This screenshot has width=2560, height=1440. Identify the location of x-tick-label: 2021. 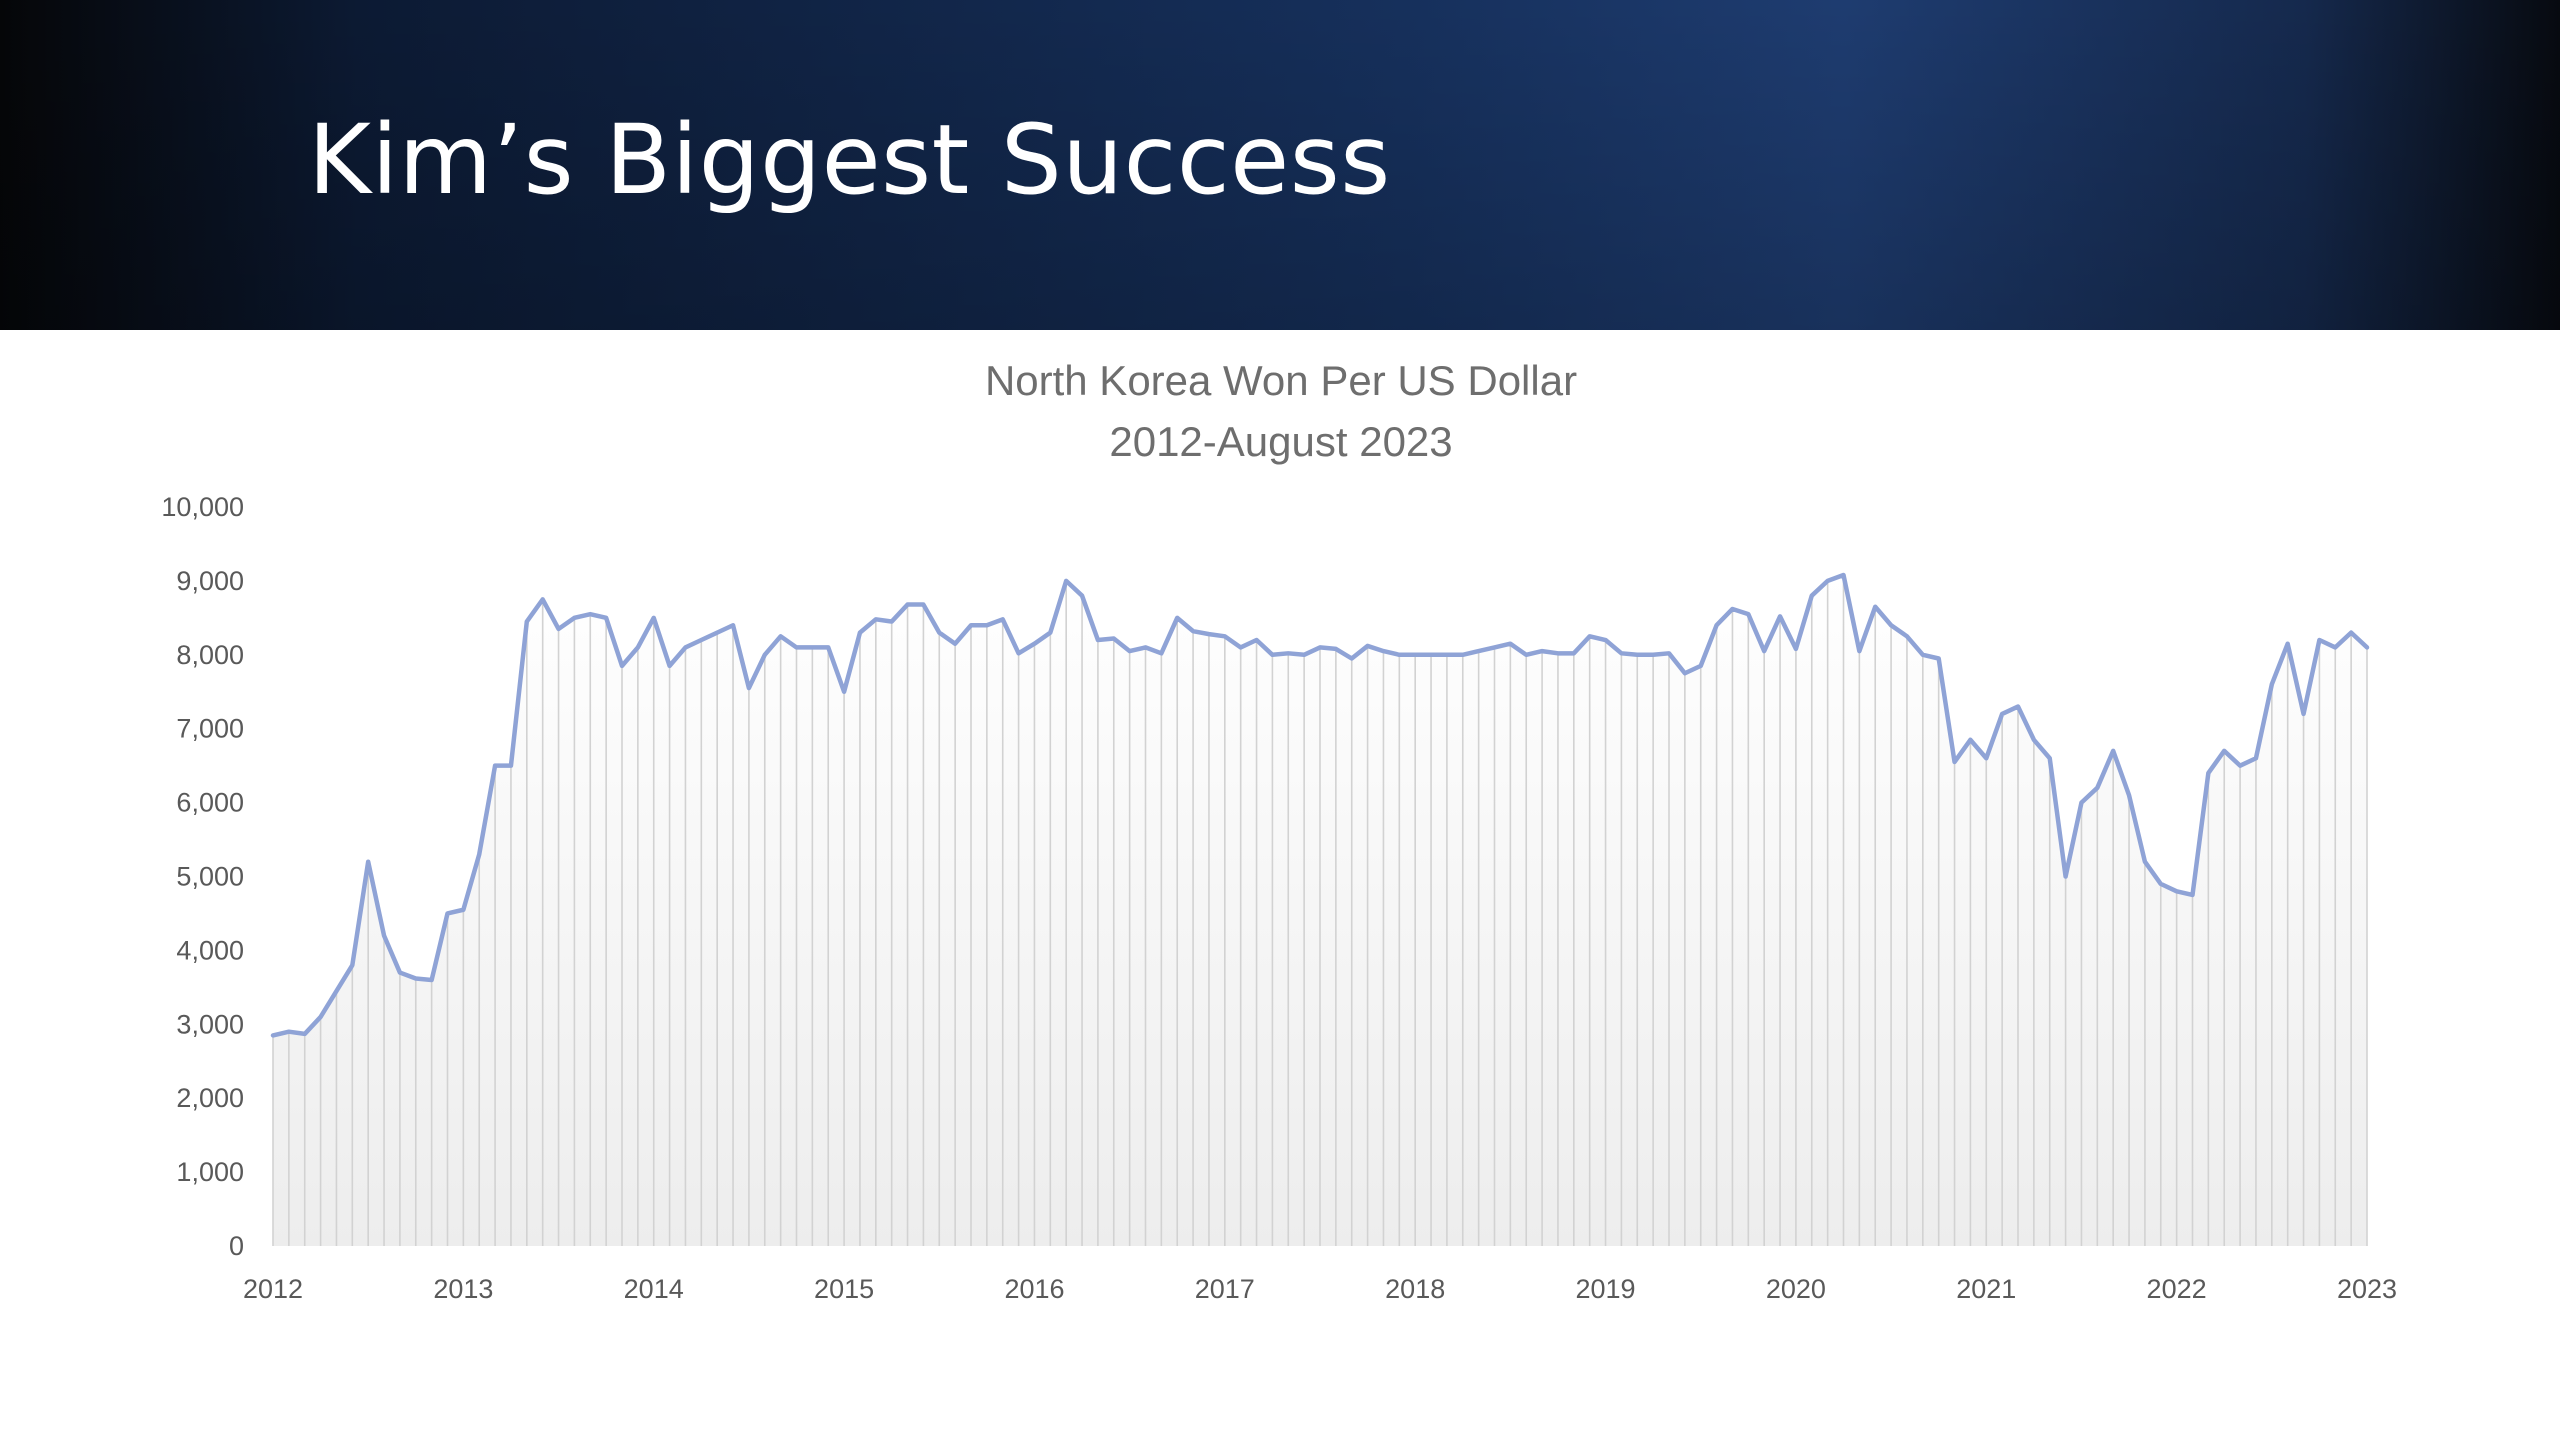
(1986, 1289).